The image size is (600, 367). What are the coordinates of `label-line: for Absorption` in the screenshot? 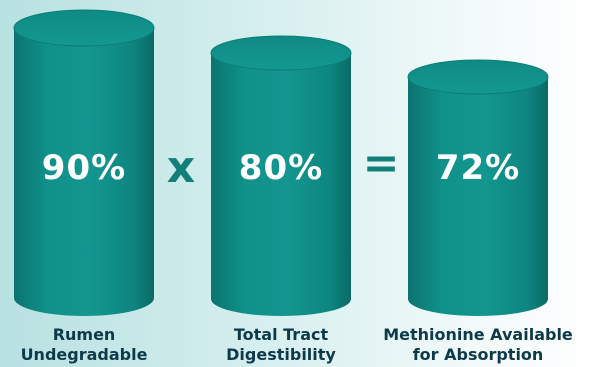 It's located at (478, 354).